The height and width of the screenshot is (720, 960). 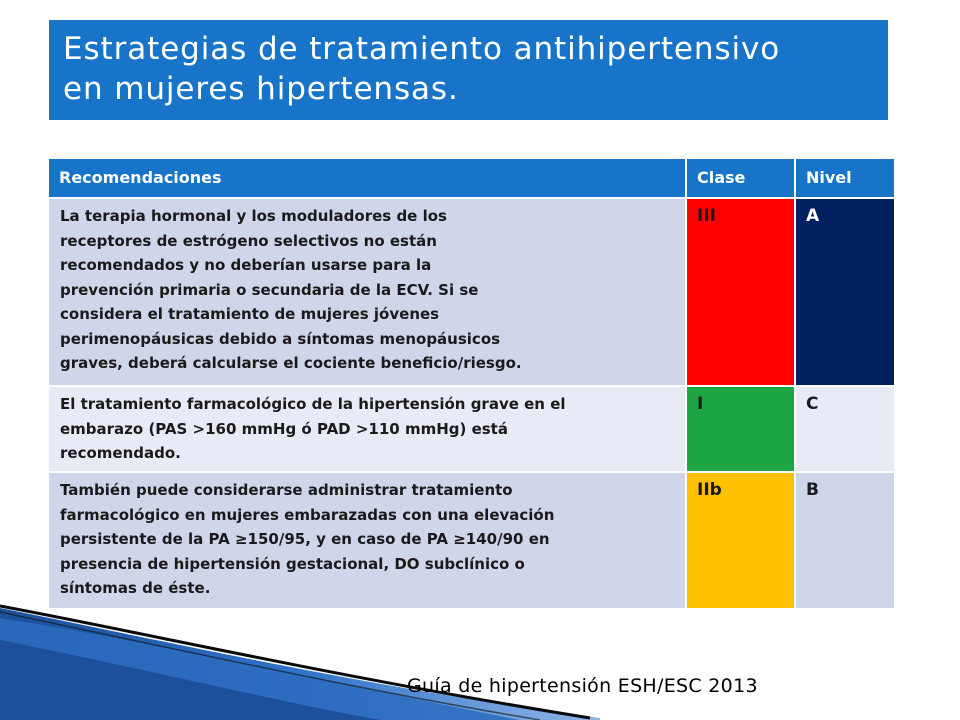 What do you see at coordinates (740, 540) in the screenshot?
I see `class-cell: IIb` at bounding box center [740, 540].